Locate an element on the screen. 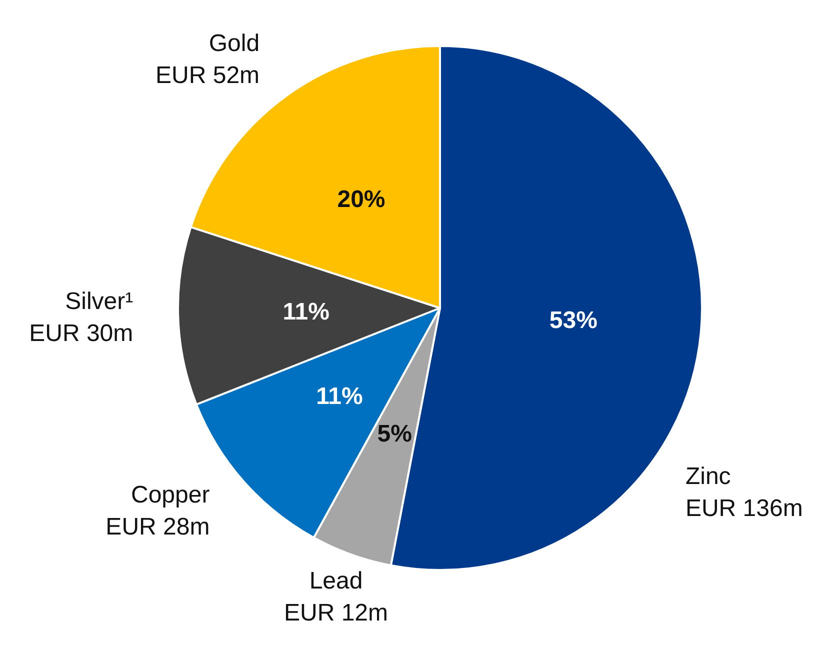  data-label: 53% is located at coordinates (573, 320).